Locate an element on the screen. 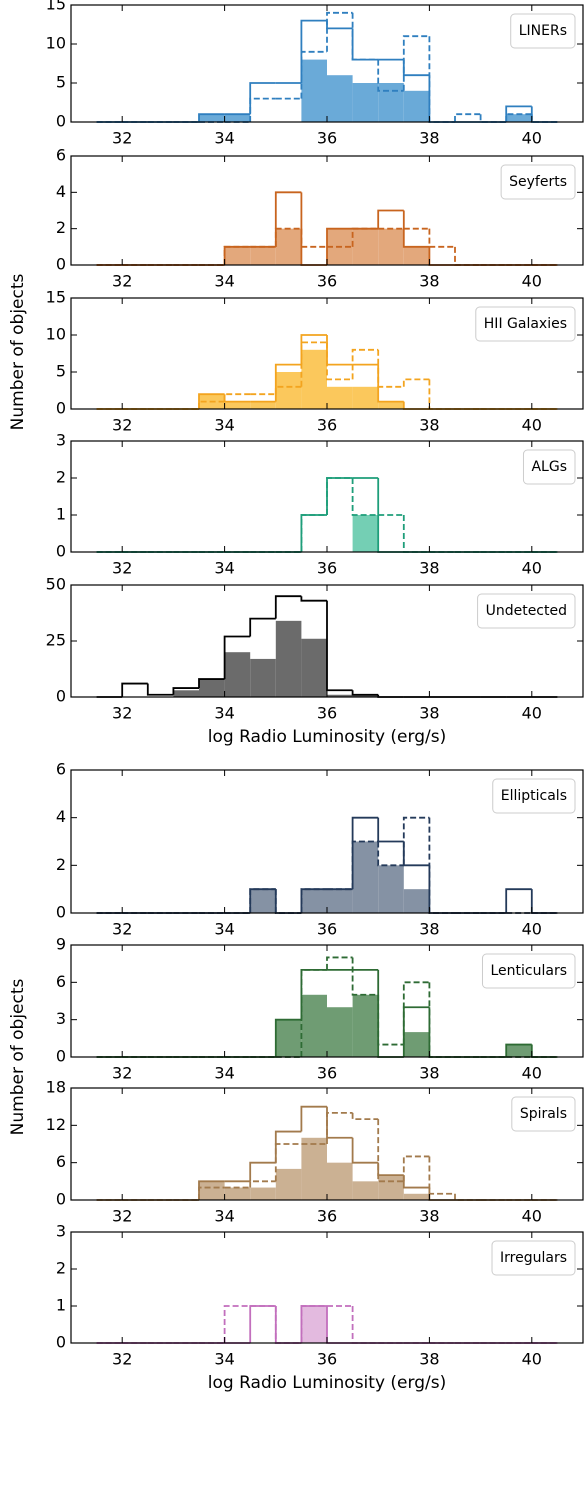 The image size is (584, 1508). y-tick-label: 25 is located at coordinates (56, 640).